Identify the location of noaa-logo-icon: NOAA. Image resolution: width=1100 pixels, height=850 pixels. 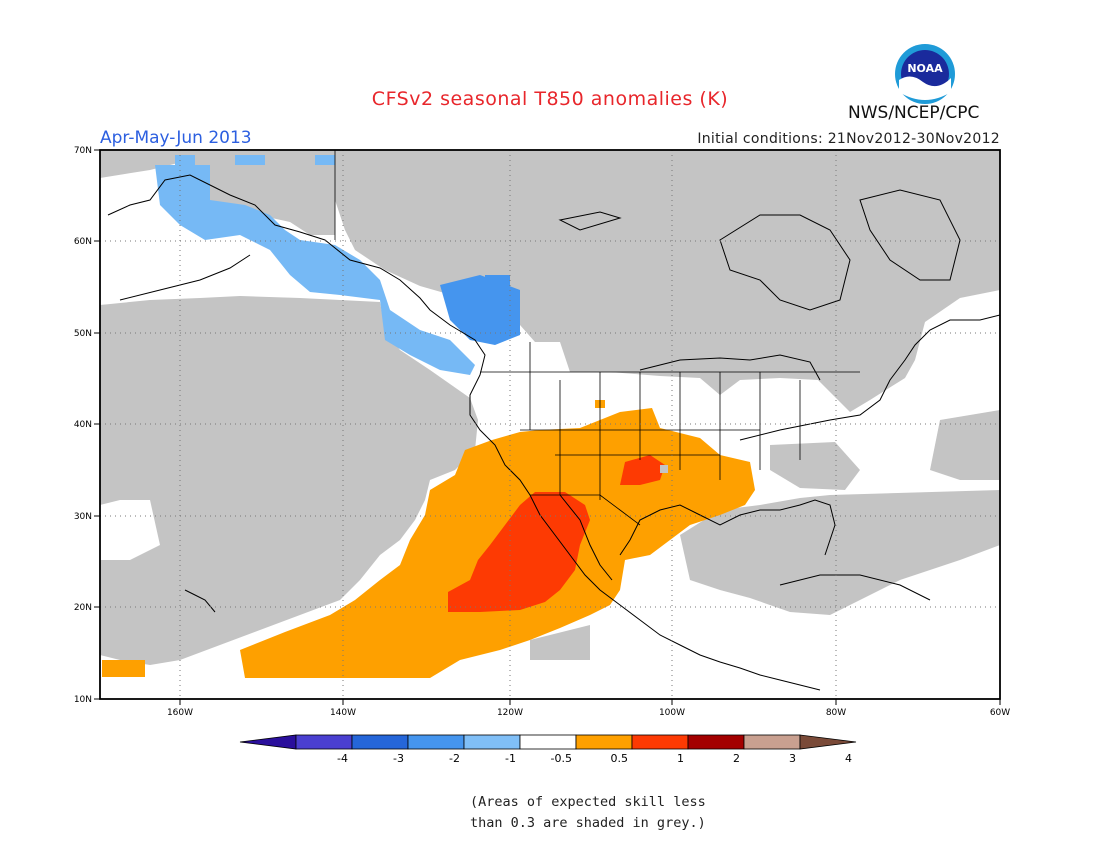
(925, 74).